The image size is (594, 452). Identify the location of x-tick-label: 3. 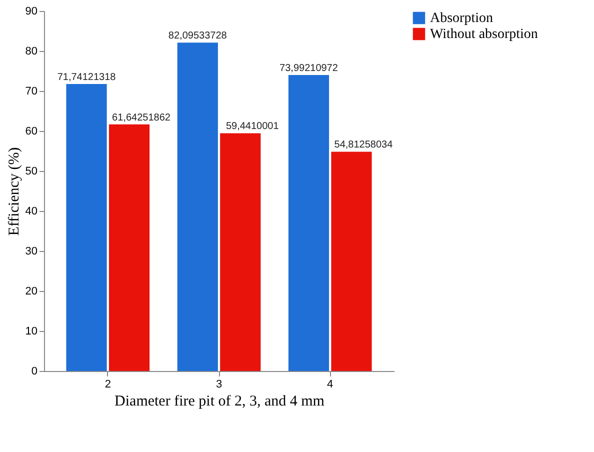
(219, 384).